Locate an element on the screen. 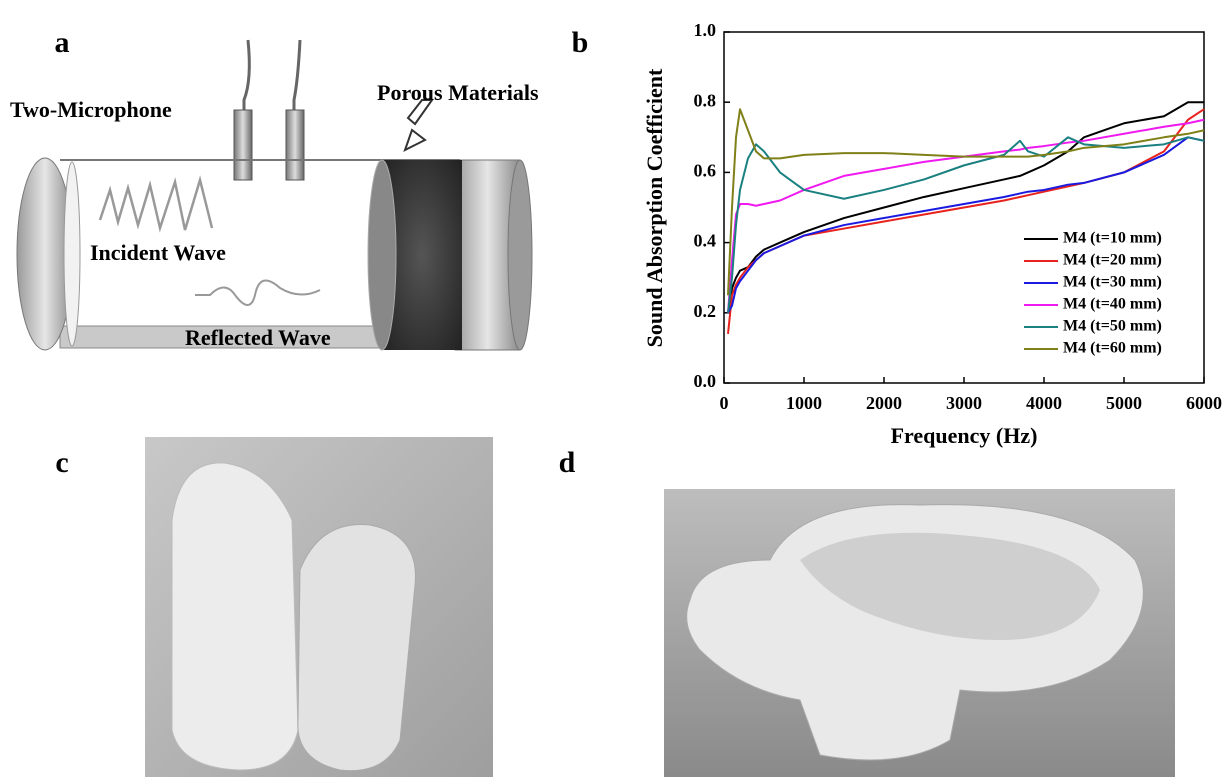  panel-label: d is located at coordinates (567, 462).